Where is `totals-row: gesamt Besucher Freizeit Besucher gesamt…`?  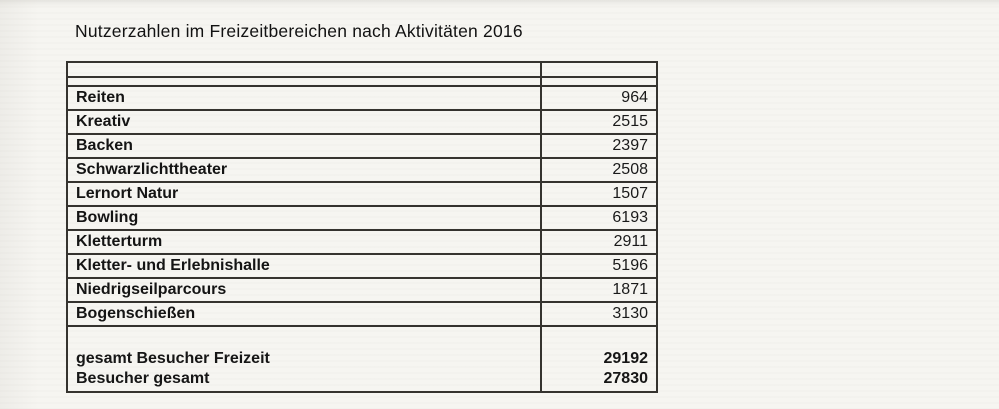 totals-row: gesamt Besucher Freizeit Besucher gesamt… is located at coordinates (362, 359).